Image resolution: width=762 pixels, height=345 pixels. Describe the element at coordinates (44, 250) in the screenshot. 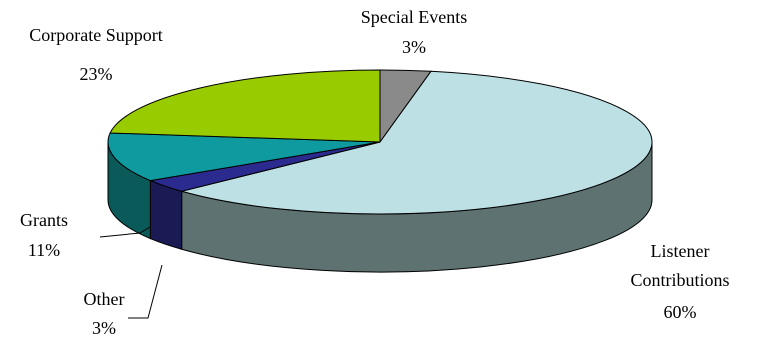

I see `label-grants-value: 11%` at that location.